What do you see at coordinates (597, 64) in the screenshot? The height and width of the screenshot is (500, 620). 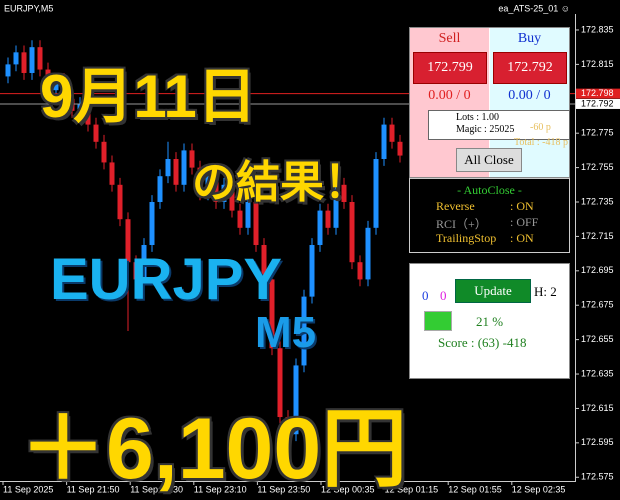 I see `y-tick-label: 172.815` at bounding box center [597, 64].